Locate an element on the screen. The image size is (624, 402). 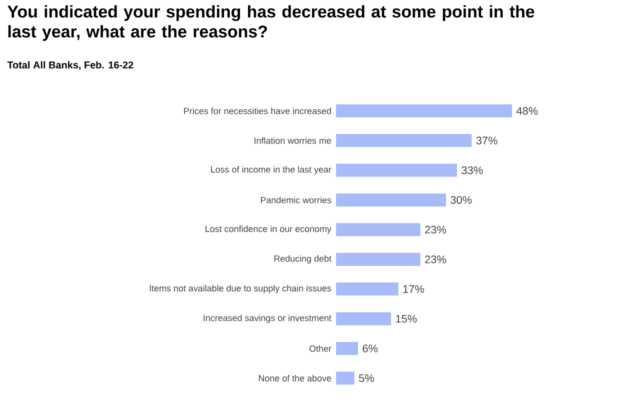
y-tick-label: Other is located at coordinates (320, 348).